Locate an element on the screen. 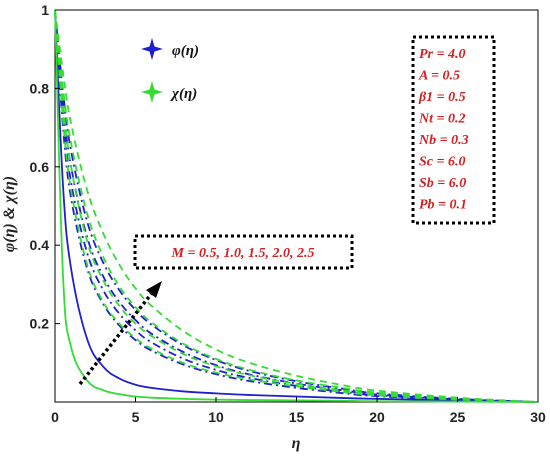  x-tick-label: 25 is located at coordinates (458, 417).